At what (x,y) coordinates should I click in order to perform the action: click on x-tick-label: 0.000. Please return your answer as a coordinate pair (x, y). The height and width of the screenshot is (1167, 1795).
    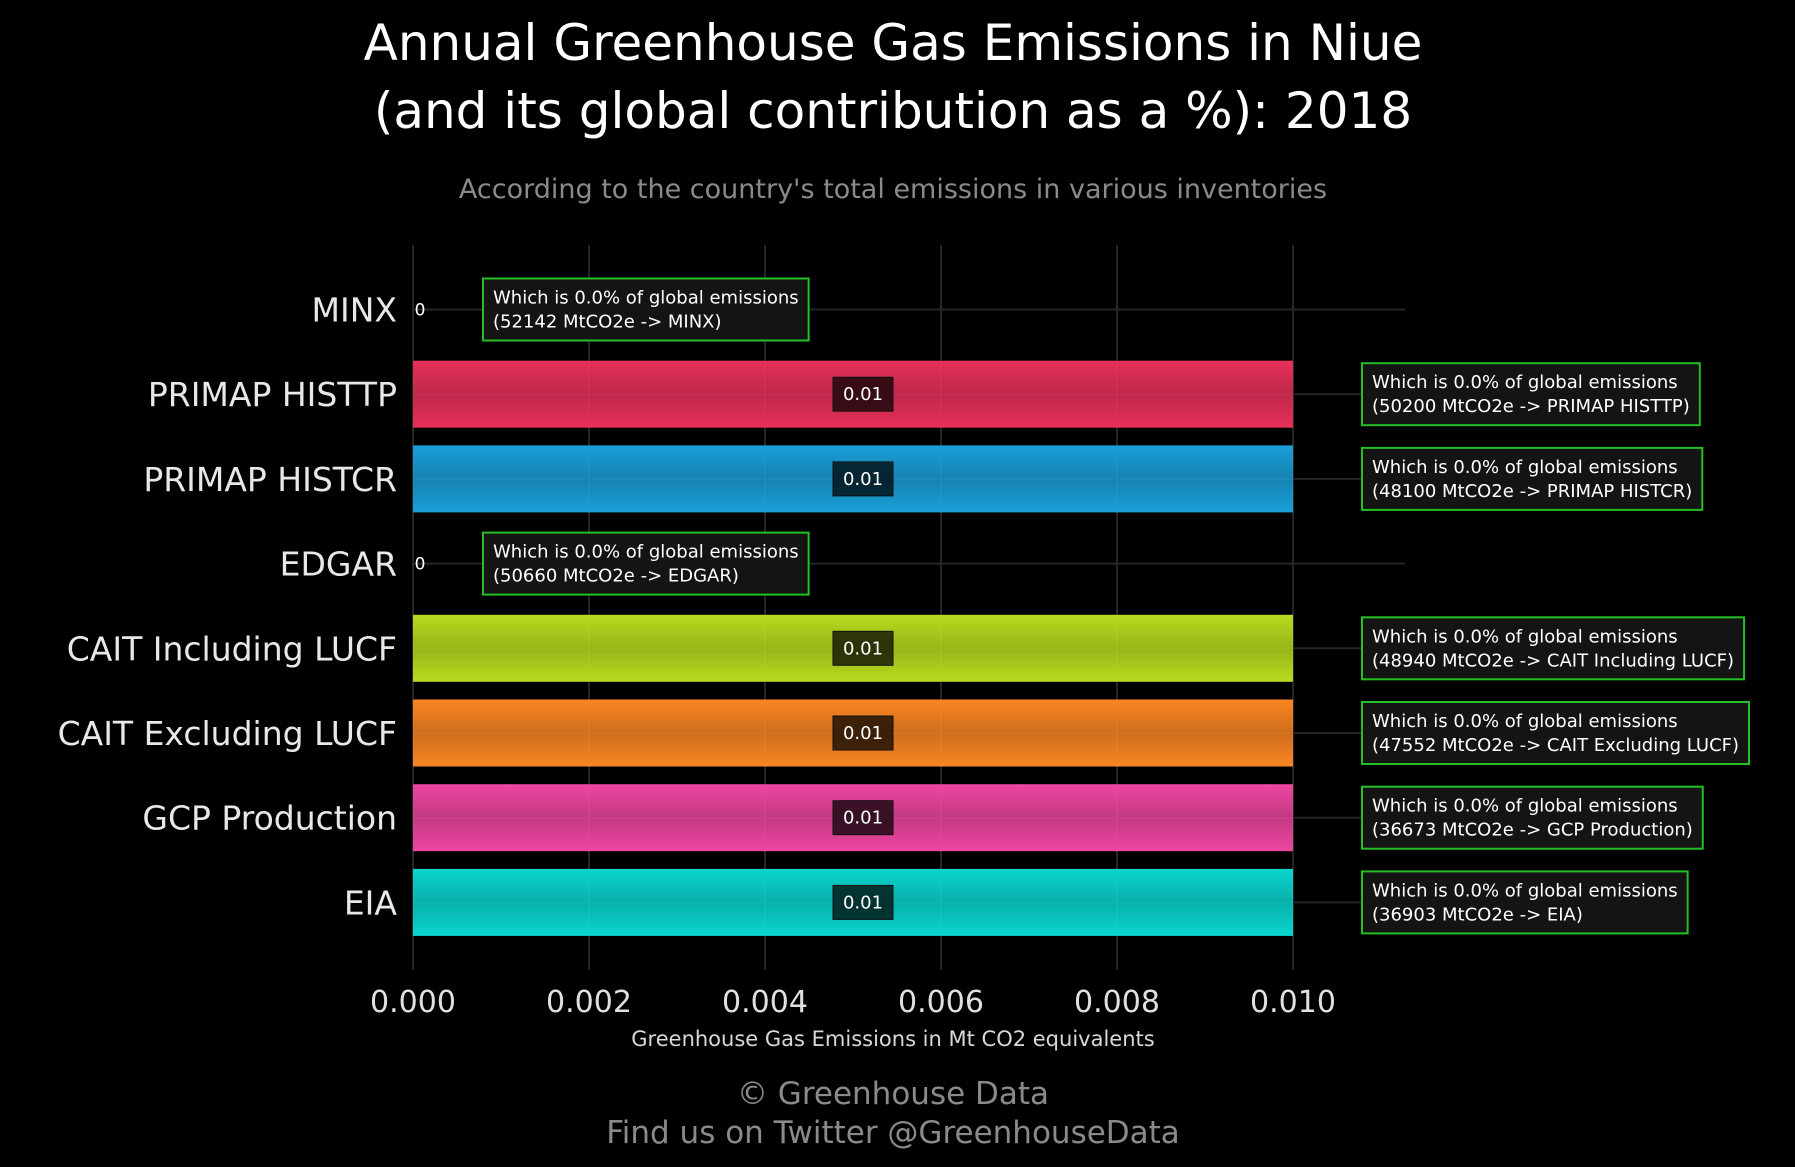
    Looking at the image, I should click on (413, 1002).